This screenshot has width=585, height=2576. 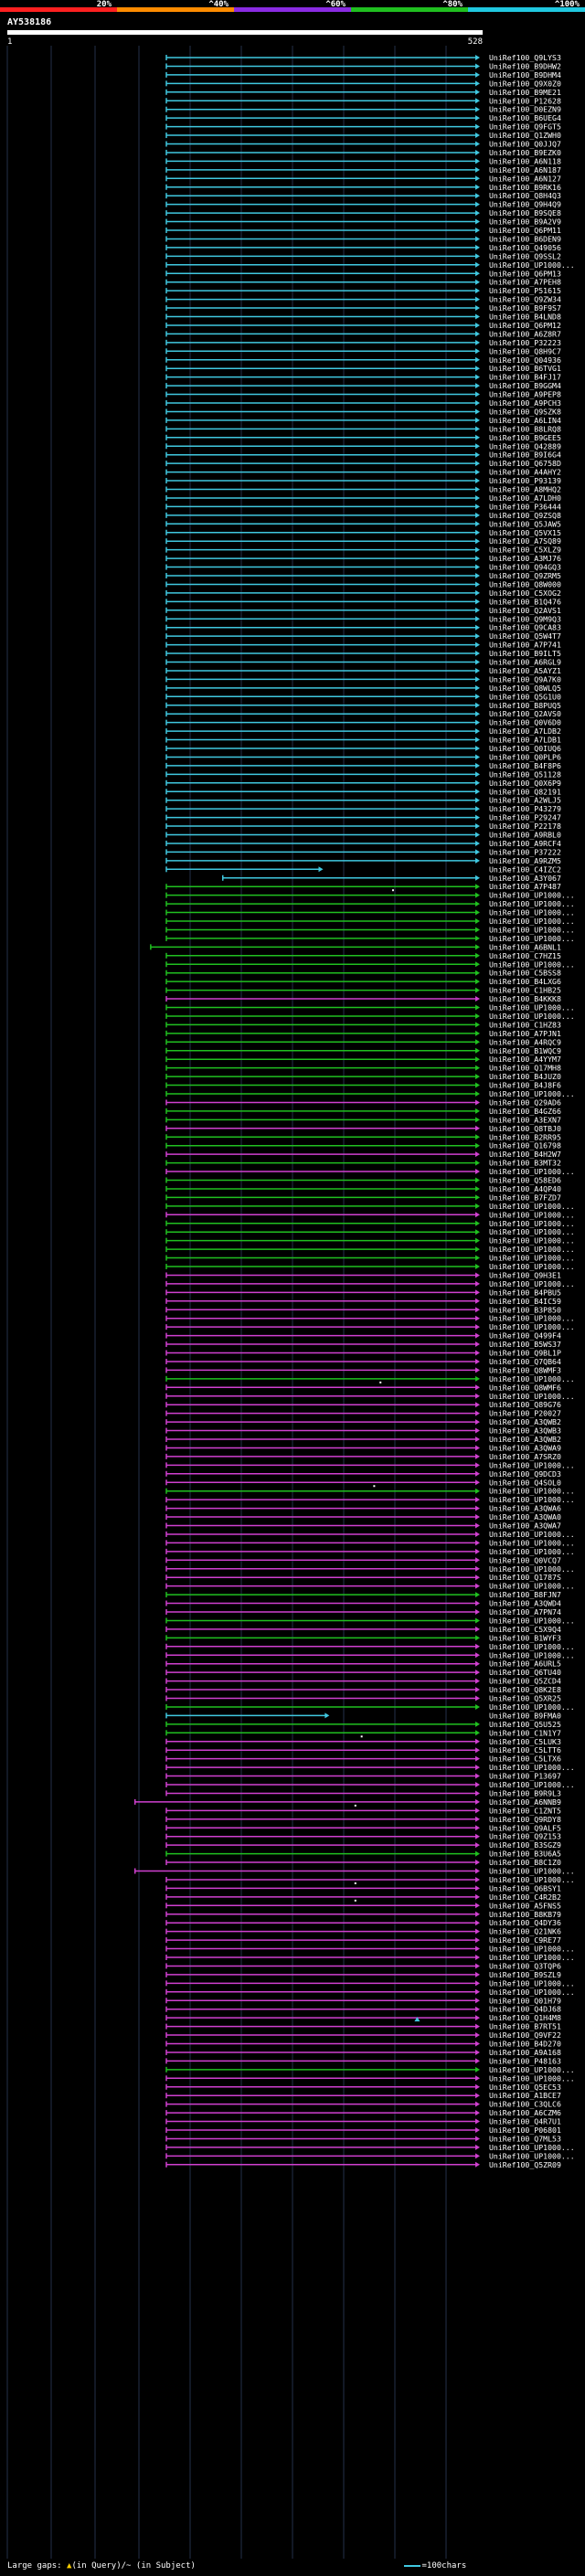 I want to click on hit-row: UniRef100_B3MT32, so click(x=363, y=1163).